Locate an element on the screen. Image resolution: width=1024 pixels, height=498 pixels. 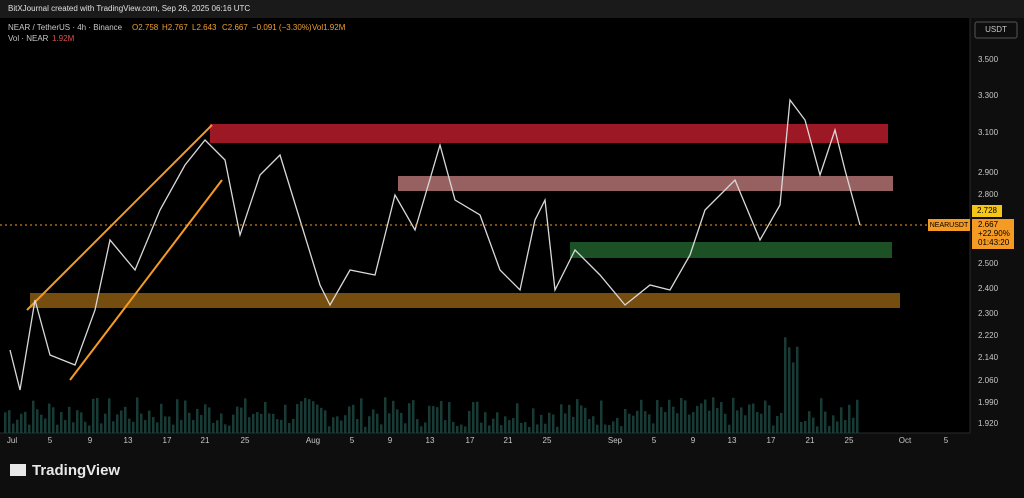
time-label: Aug is located at coordinates (313, 440).